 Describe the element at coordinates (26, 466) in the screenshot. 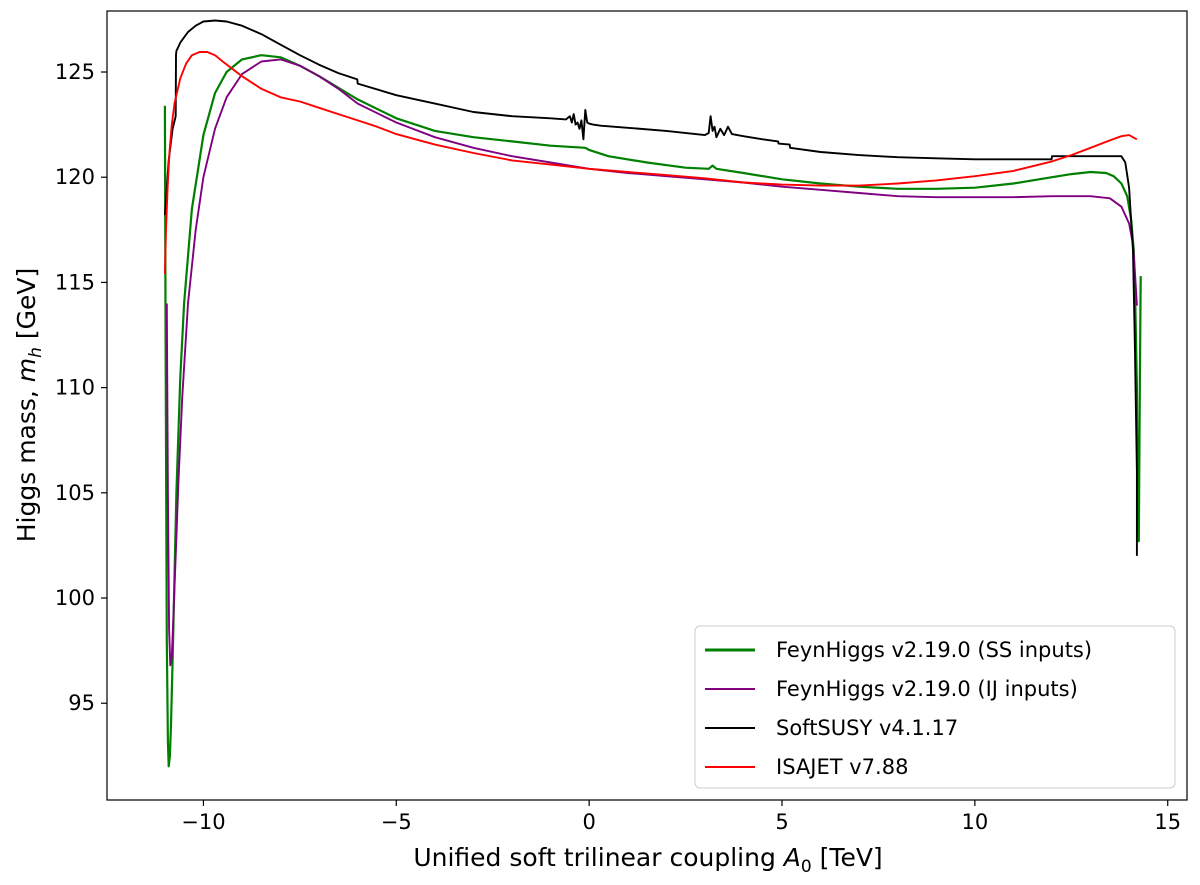

I see `y-axis-label-text: Higgs mass,` at that location.